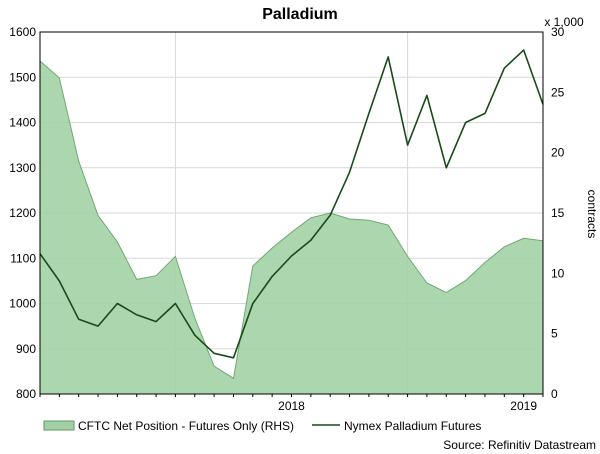 The height and width of the screenshot is (454, 600). What do you see at coordinates (558, 92) in the screenshot?
I see `right-tick-label: 25` at bounding box center [558, 92].